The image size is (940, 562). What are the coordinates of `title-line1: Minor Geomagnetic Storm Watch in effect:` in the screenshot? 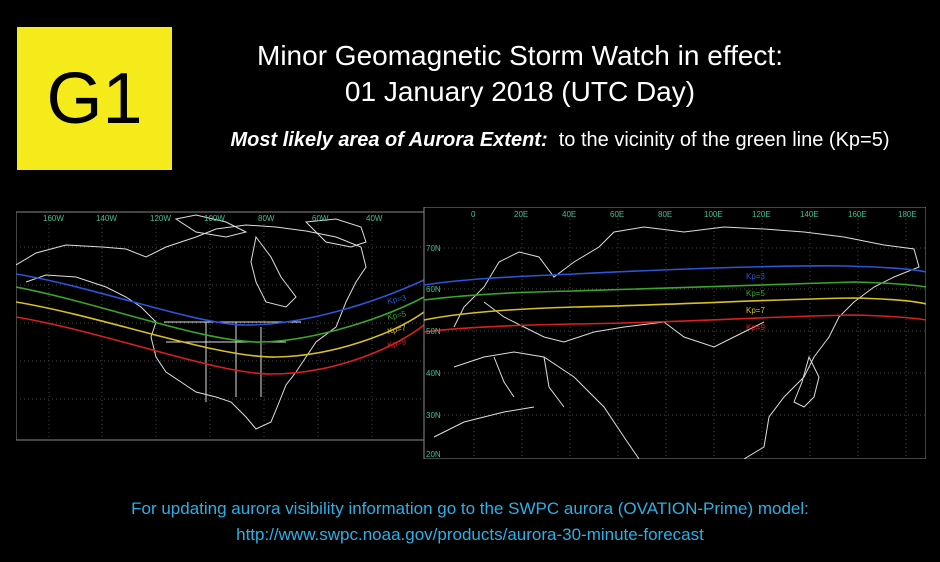 It's located at (520, 55).